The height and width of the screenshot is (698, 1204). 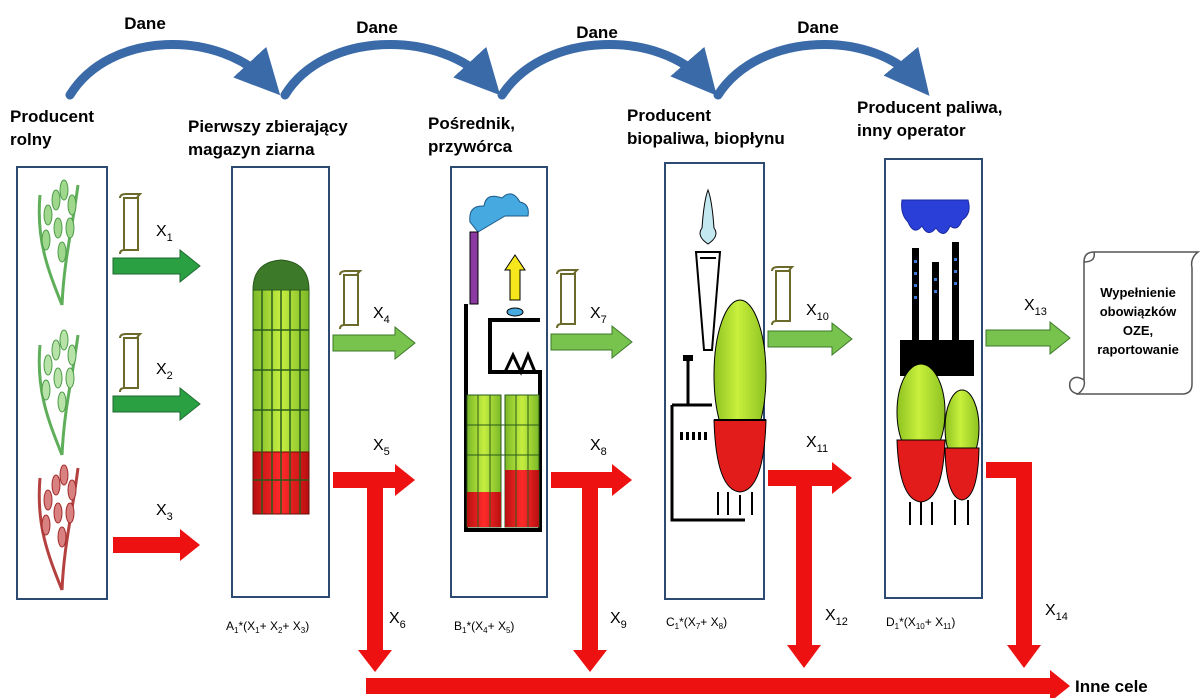 I want to click on flow-label: X3, so click(x=164, y=512).